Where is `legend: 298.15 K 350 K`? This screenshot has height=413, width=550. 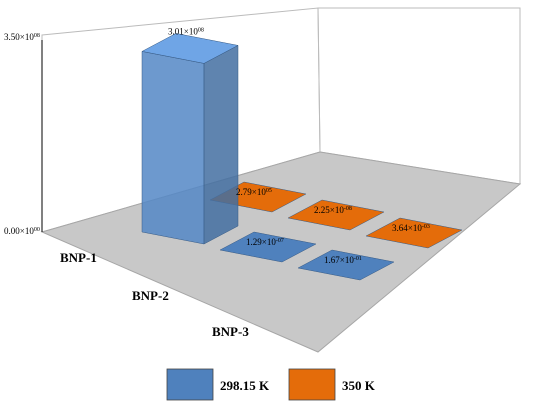 legend: 298.15 K 350 K is located at coordinates (271, 384).